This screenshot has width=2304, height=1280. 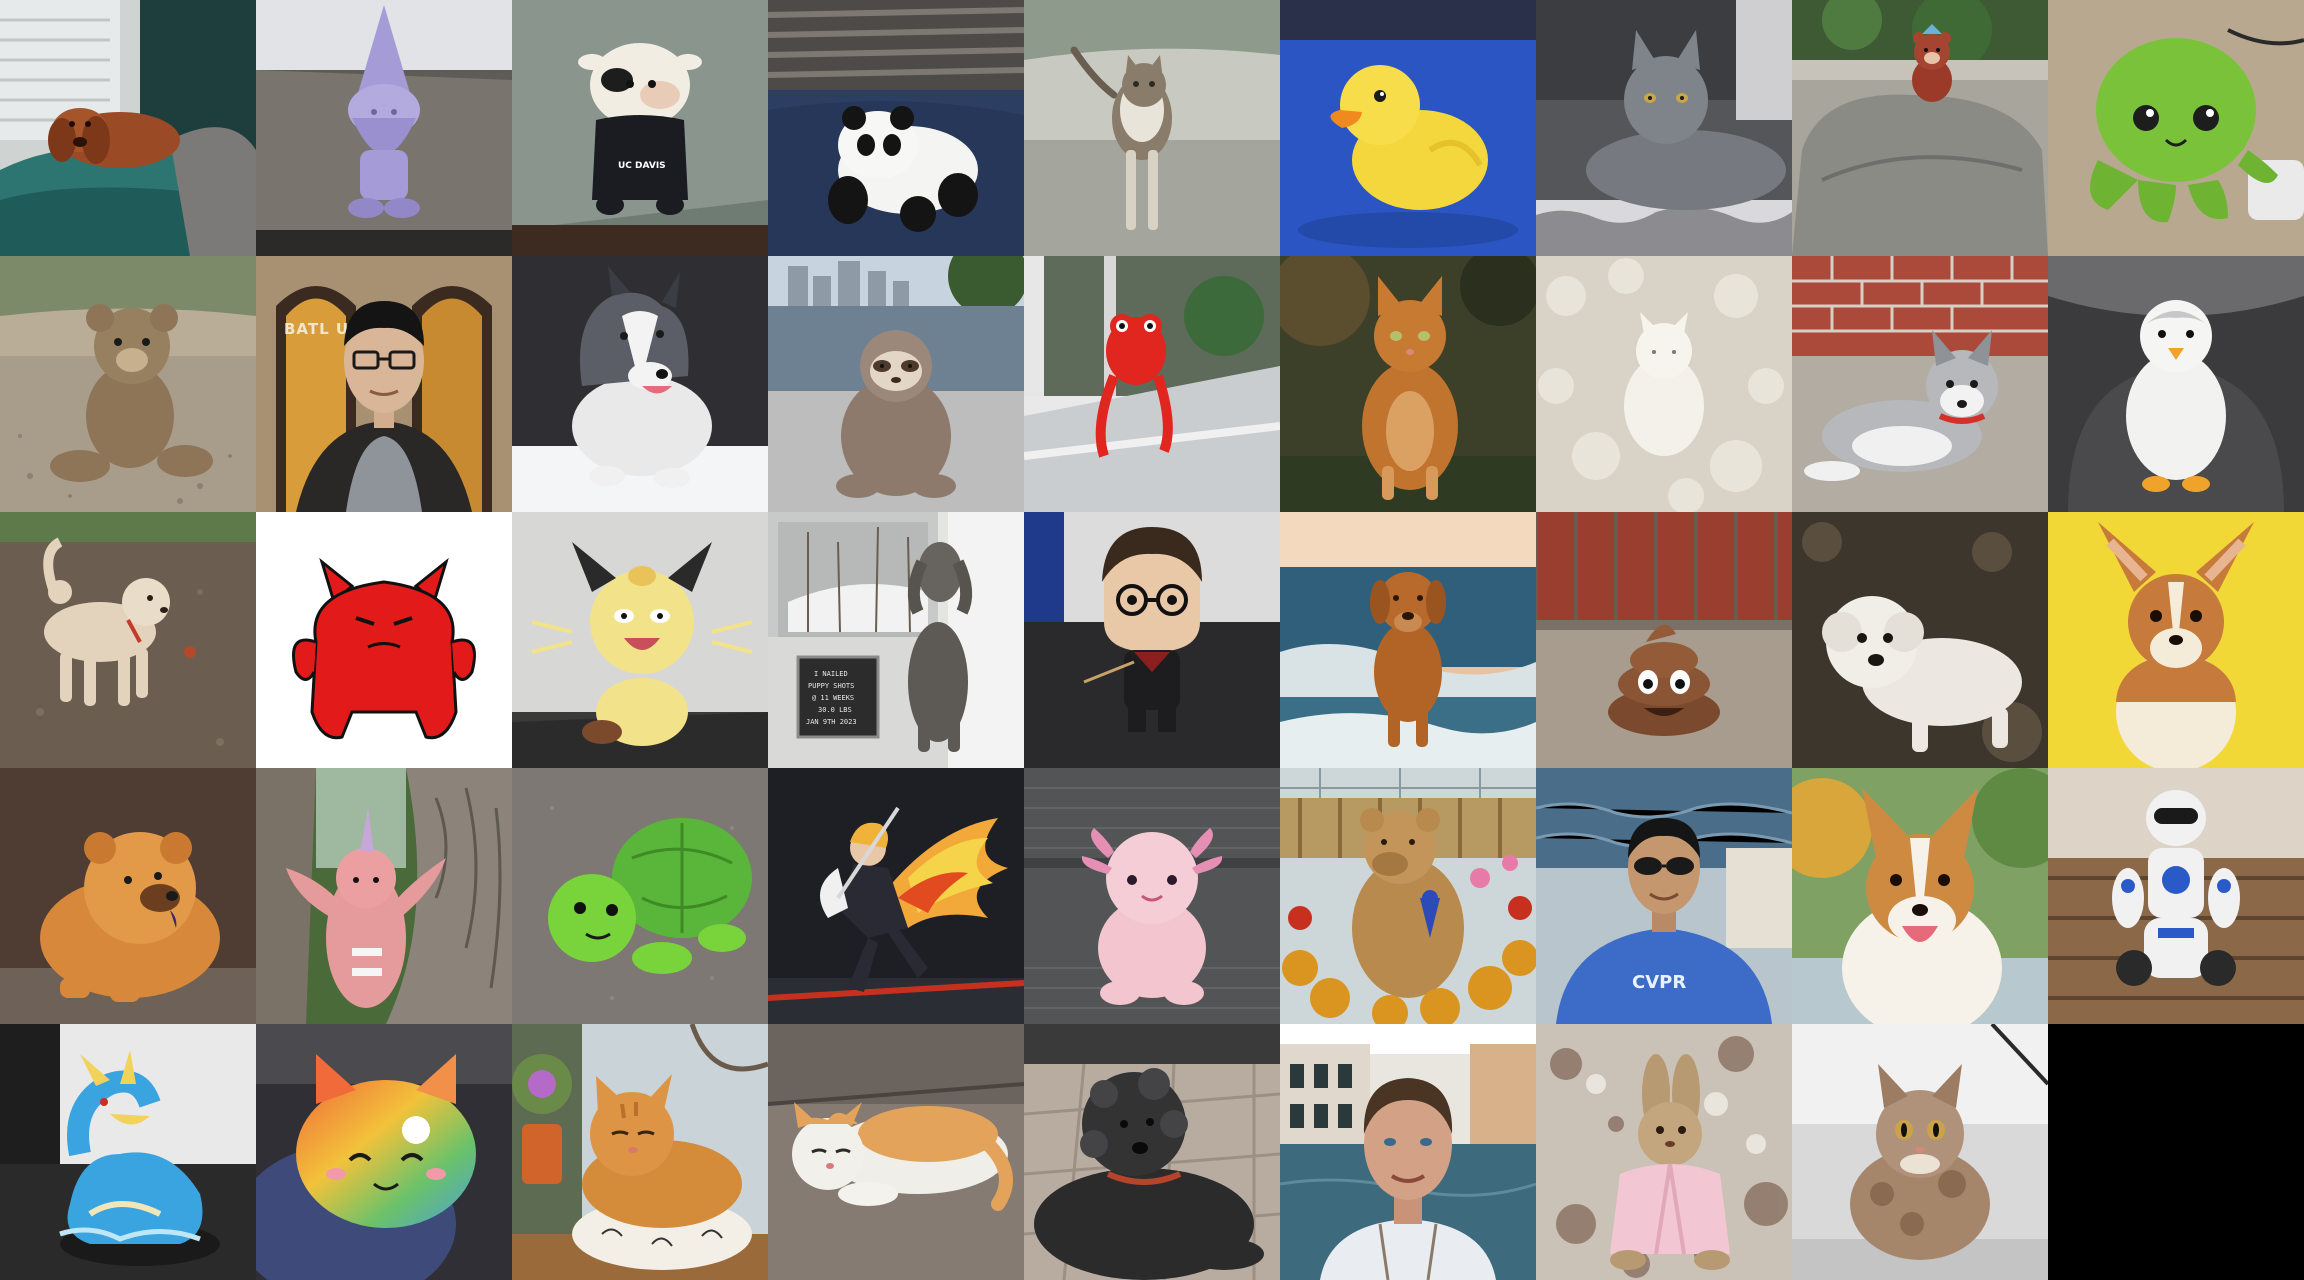 What do you see at coordinates (1920, 128) in the screenshot?
I see `tile-small-bear-on-rock` at bounding box center [1920, 128].